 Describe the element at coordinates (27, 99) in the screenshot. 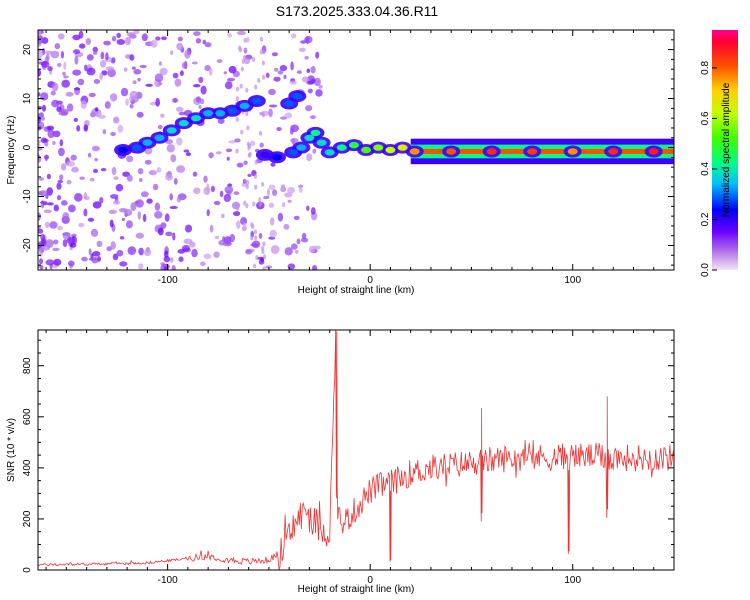

I see `heatmap-y-tick-label: 10` at that location.